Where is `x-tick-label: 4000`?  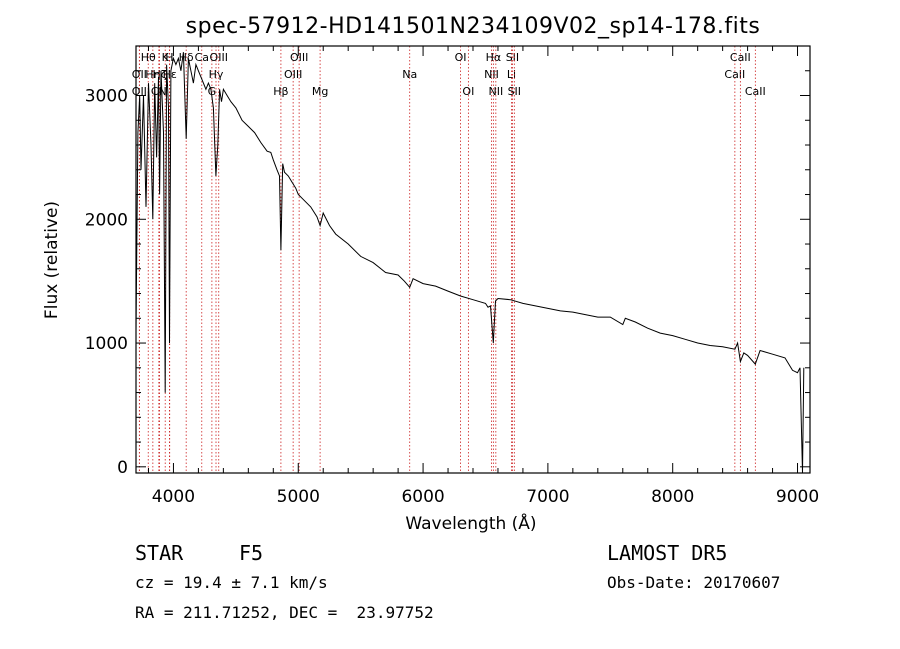
x-tick-label: 4000 is located at coordinates (173, 497).